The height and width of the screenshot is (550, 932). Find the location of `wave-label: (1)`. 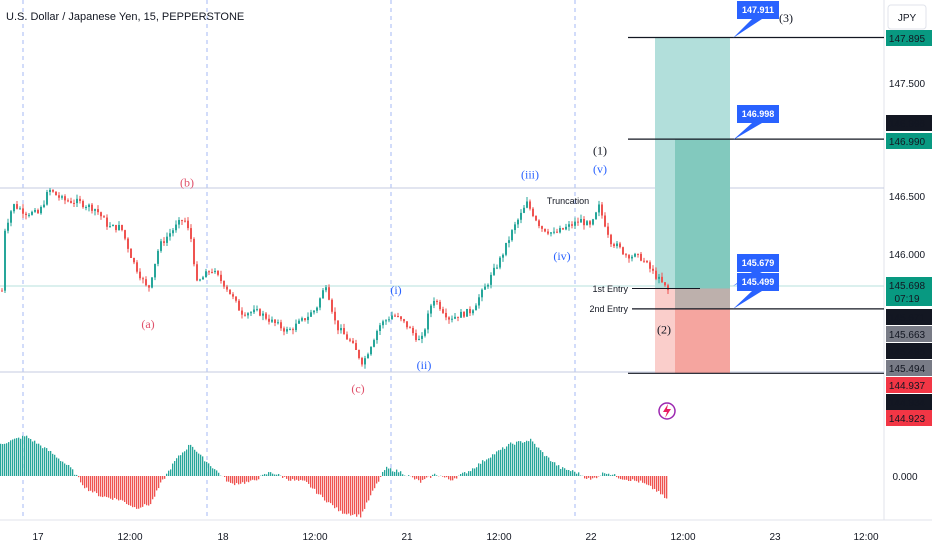

wave-label: (1) is located at coordinates (600, 151).